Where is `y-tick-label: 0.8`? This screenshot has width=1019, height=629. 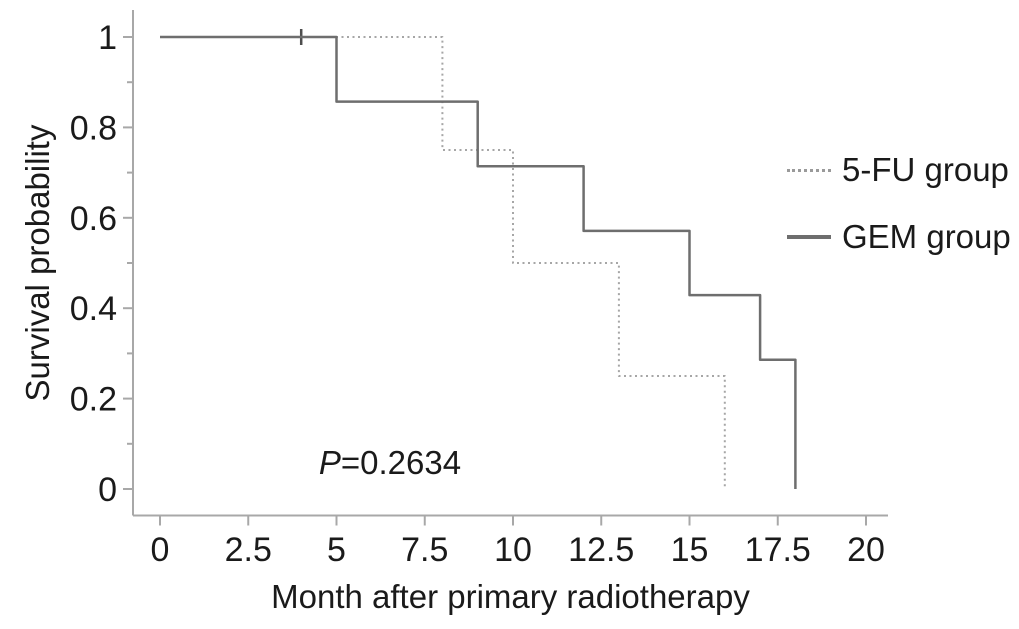
y-tick-label: 0.8 is located at coordinates (93, 128).